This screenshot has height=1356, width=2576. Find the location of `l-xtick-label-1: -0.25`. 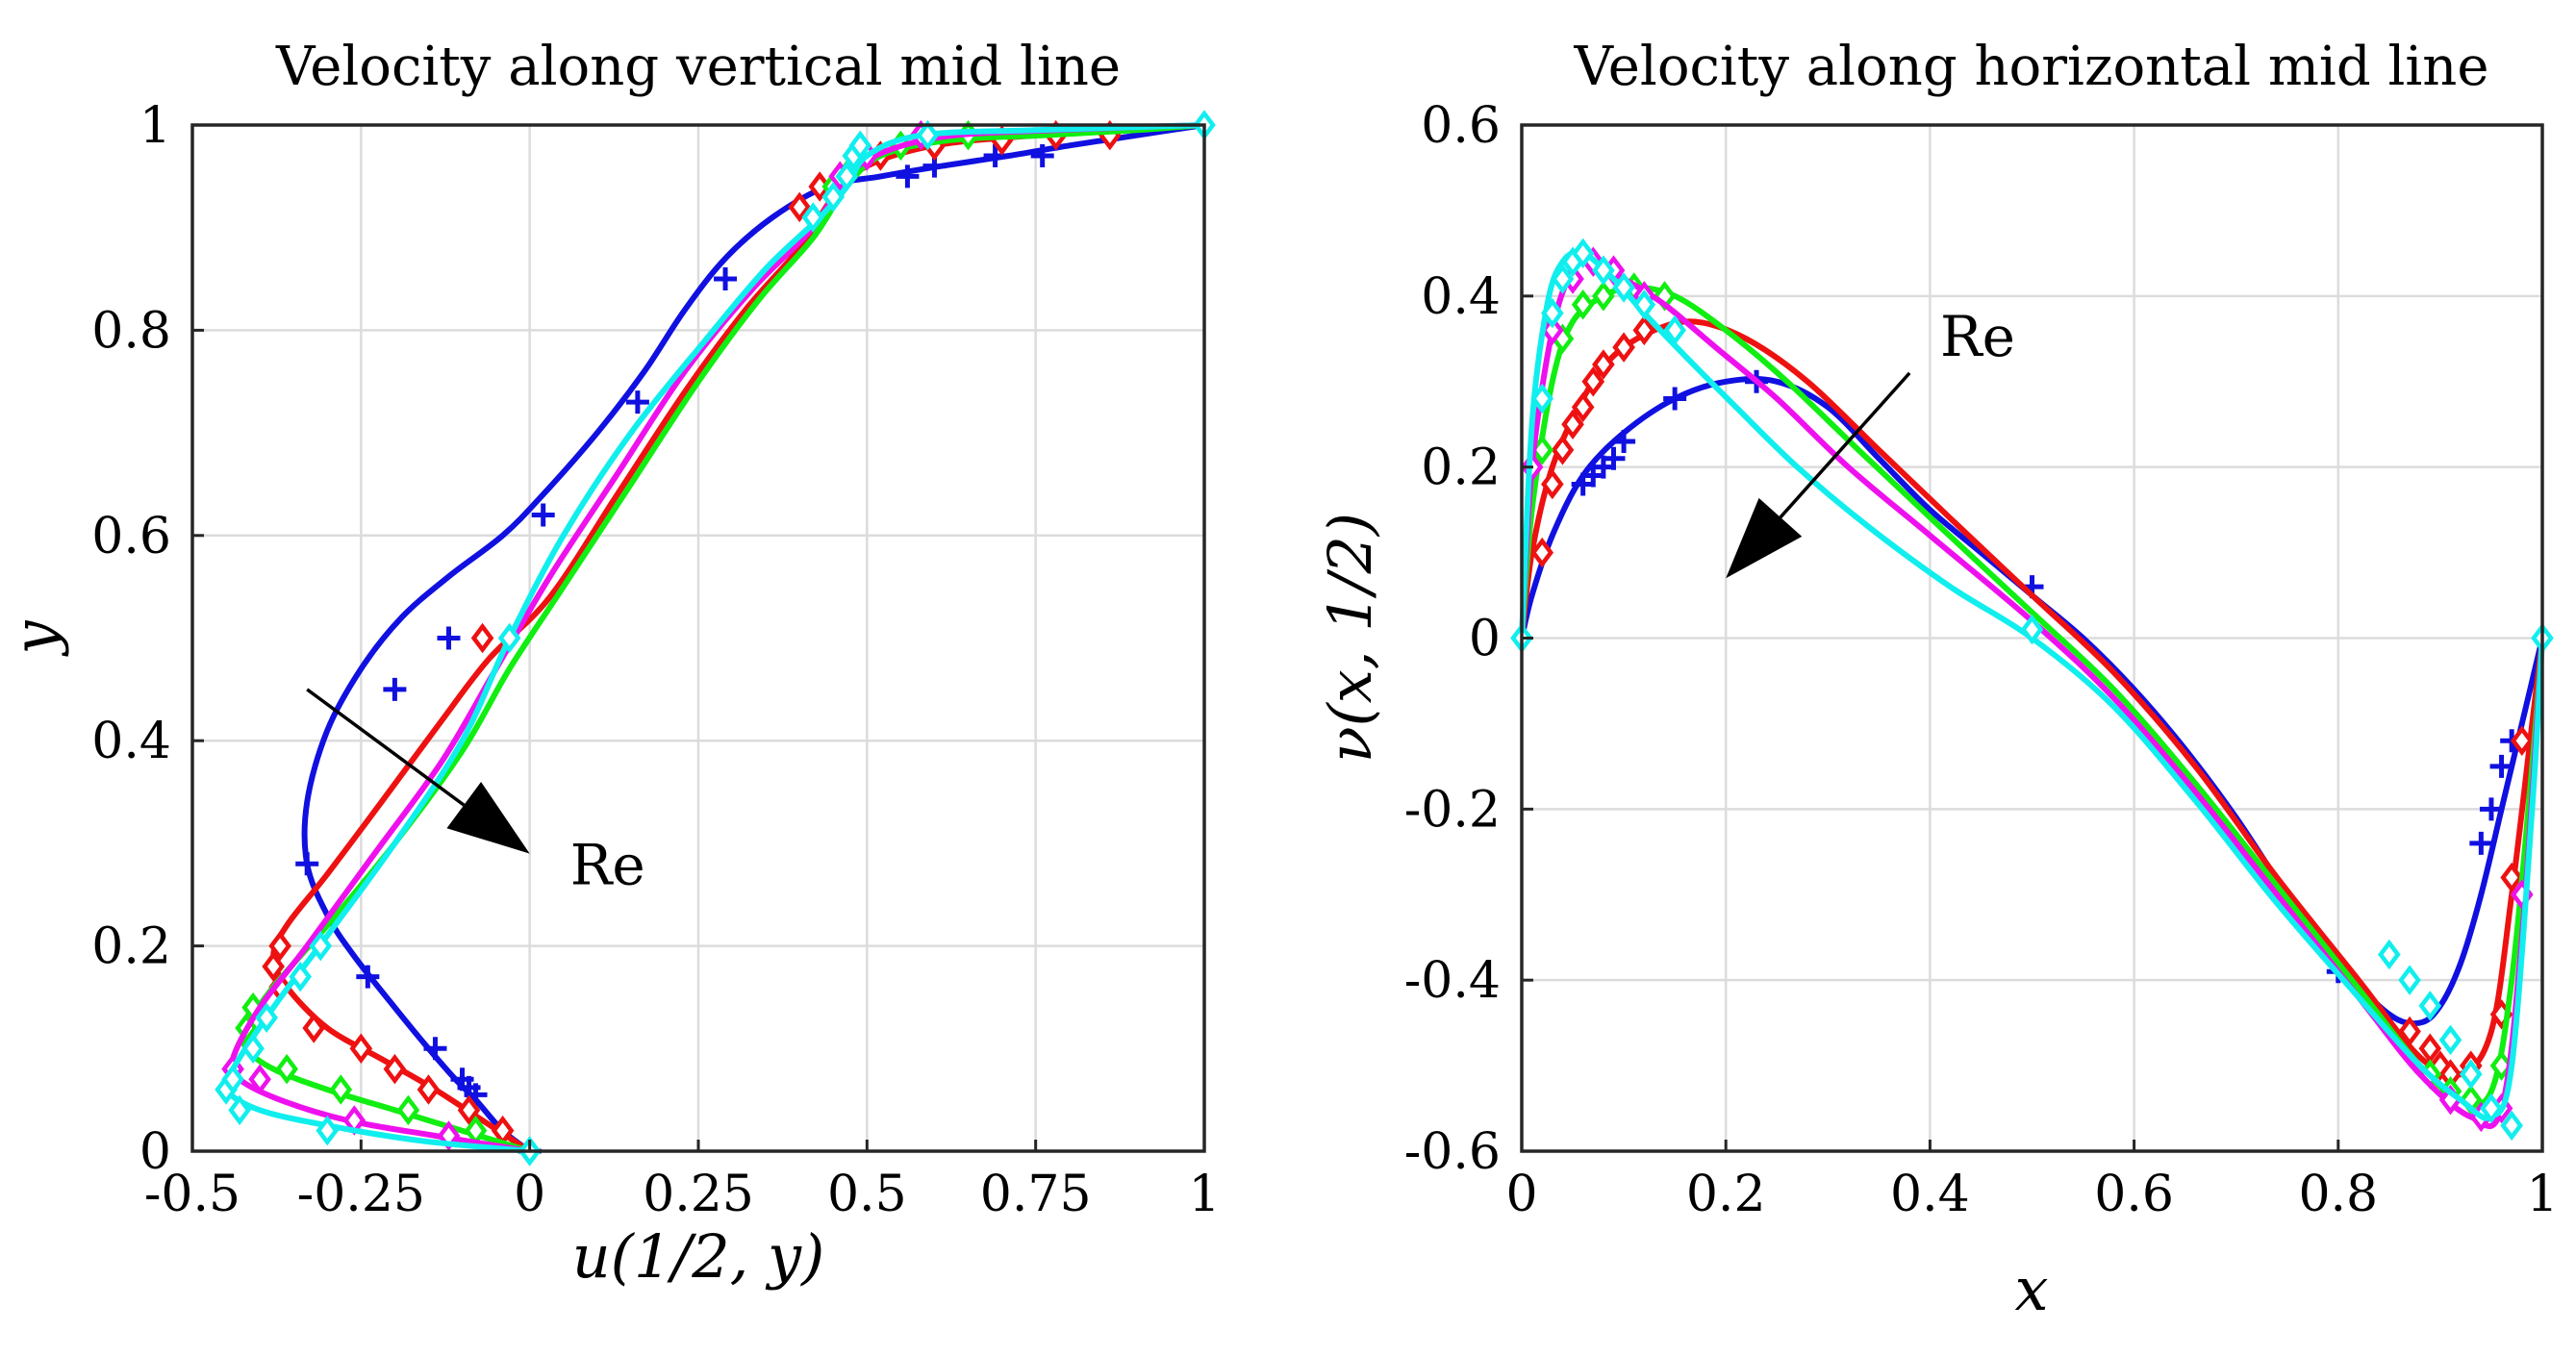

l-xtick-label-1: -0.25 is located at coordinates (361, 1194).